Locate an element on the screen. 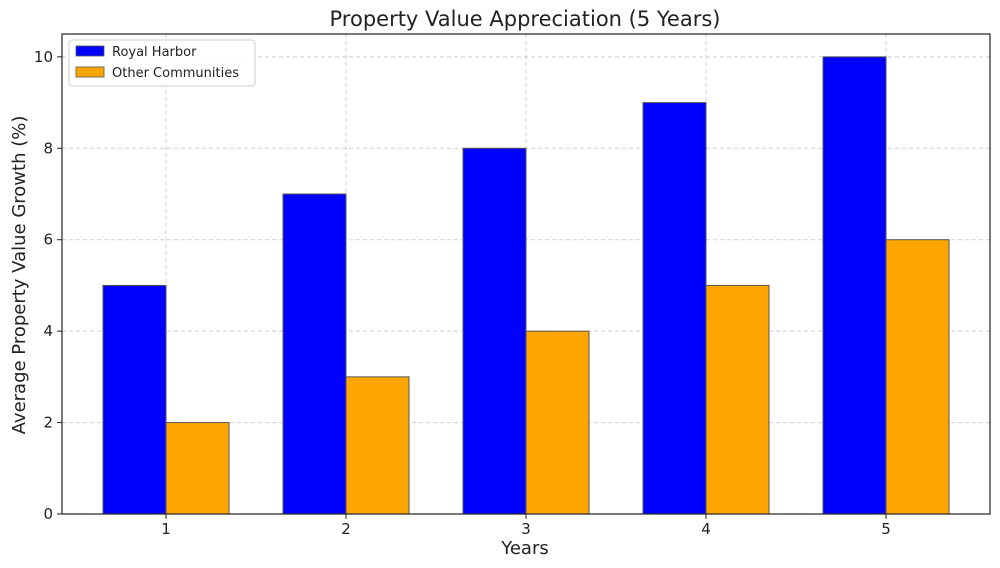 This screenshot has width=1000, height=568. y-tick-label: 10 is located at coordinates (43, 57).